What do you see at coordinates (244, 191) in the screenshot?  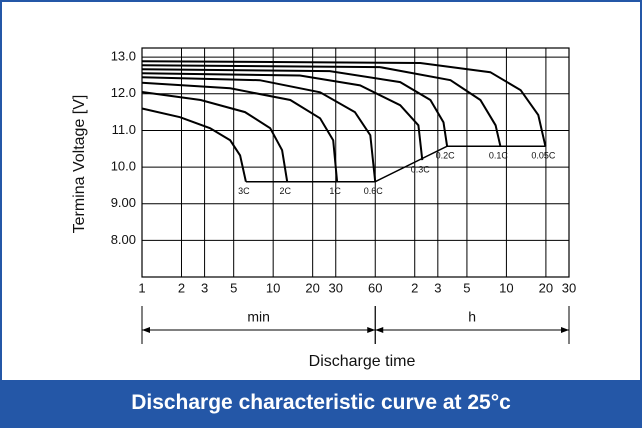 I see `curve-label: 3C` at bounding box center [244, 191].